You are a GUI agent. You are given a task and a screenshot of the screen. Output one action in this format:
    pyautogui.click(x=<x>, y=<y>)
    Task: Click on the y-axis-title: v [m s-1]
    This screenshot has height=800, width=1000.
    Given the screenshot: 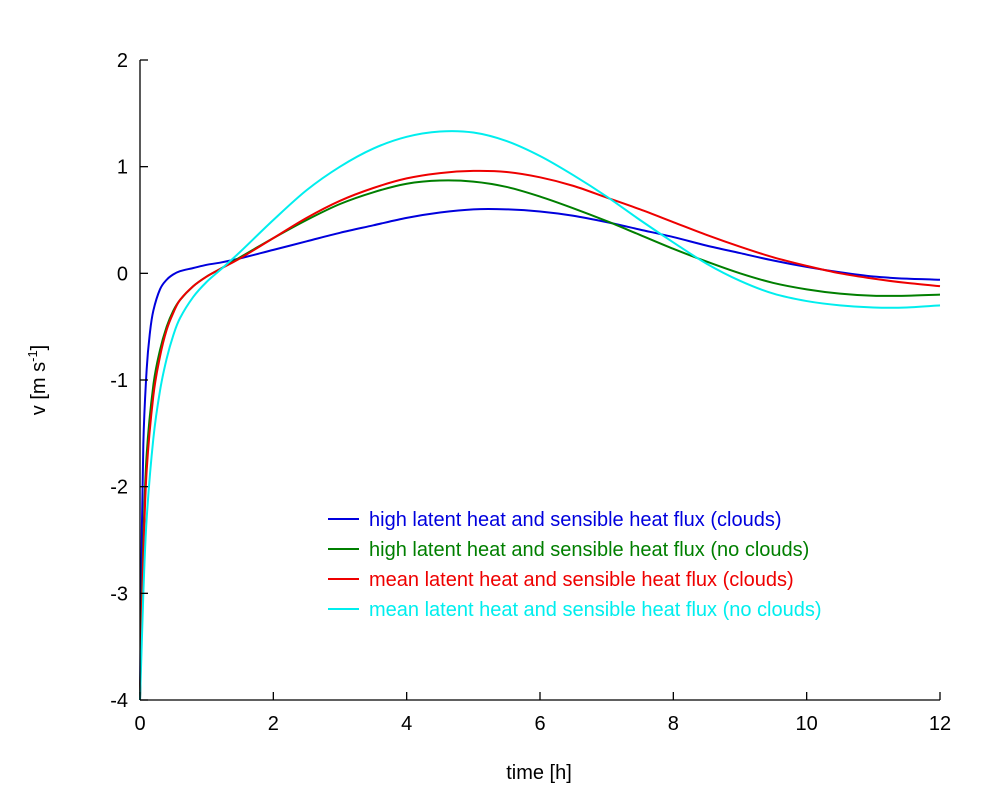 What is the action you would take?
    pyautogui.click(x=37, y=380)
    